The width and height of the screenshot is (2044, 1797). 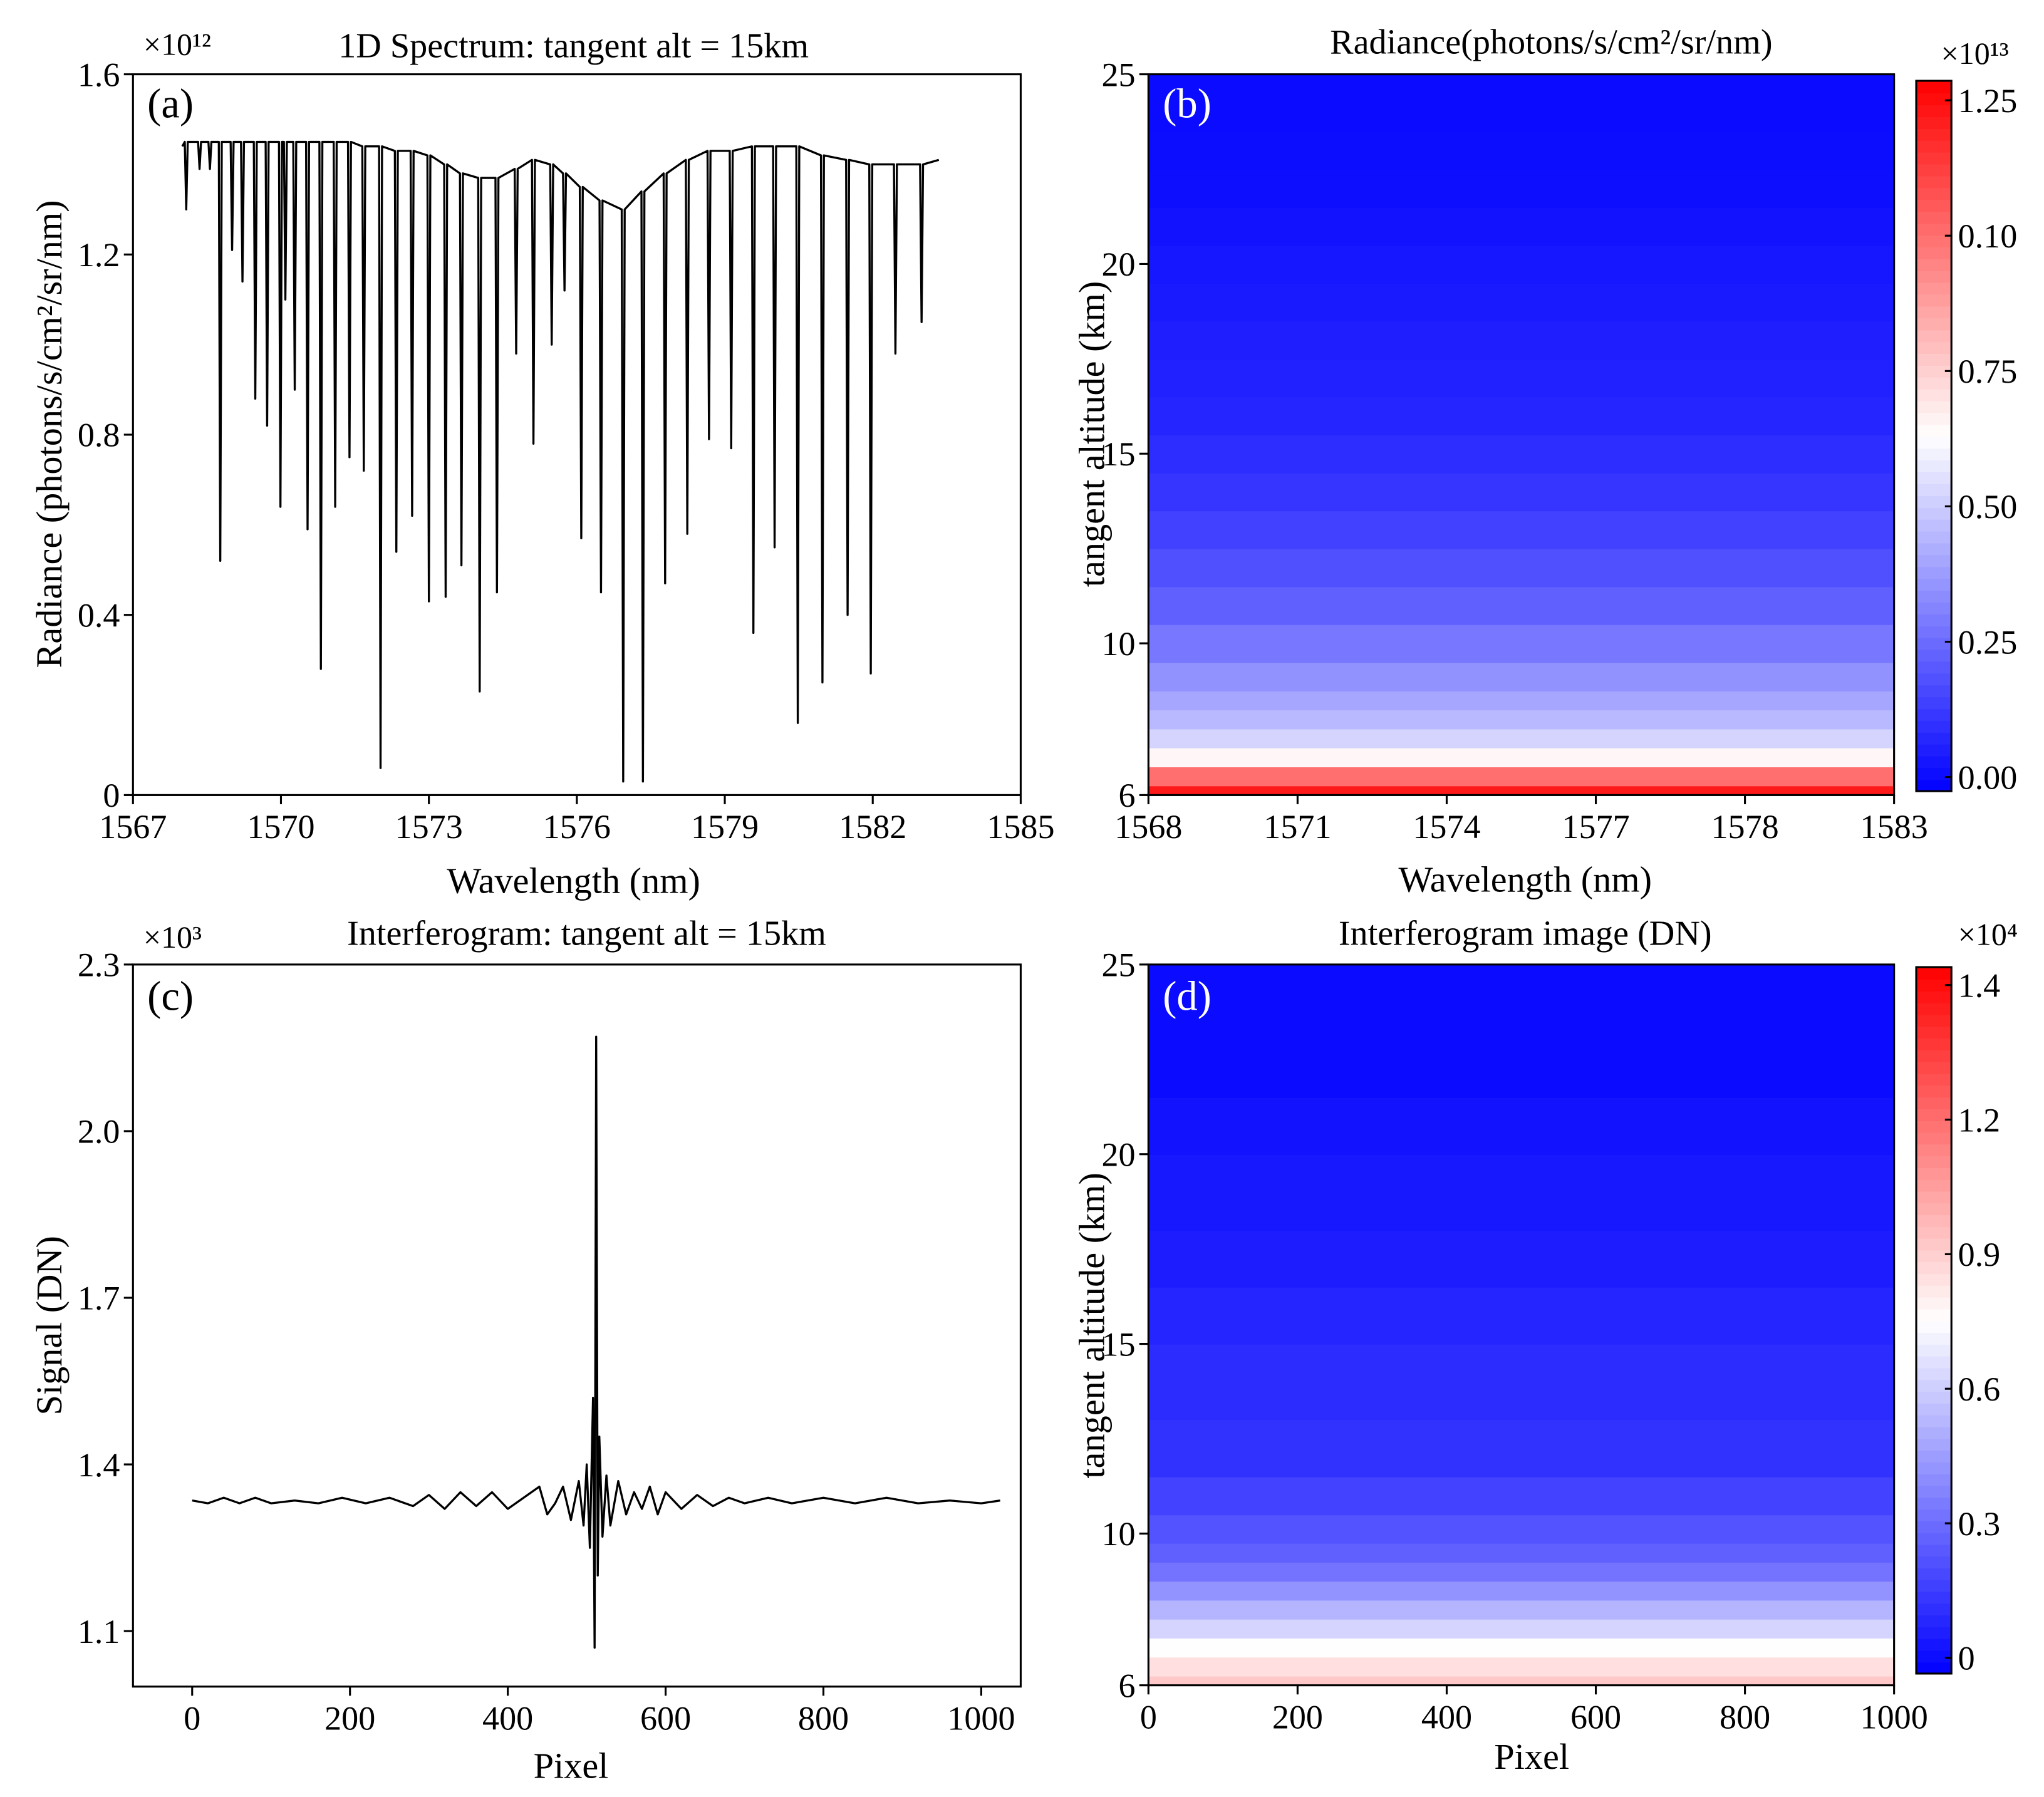 What do you see at coordinates (1745, 1717) in the screenshot?
I see `x-tick-label: 800` at bounding box center [1745, 1717].